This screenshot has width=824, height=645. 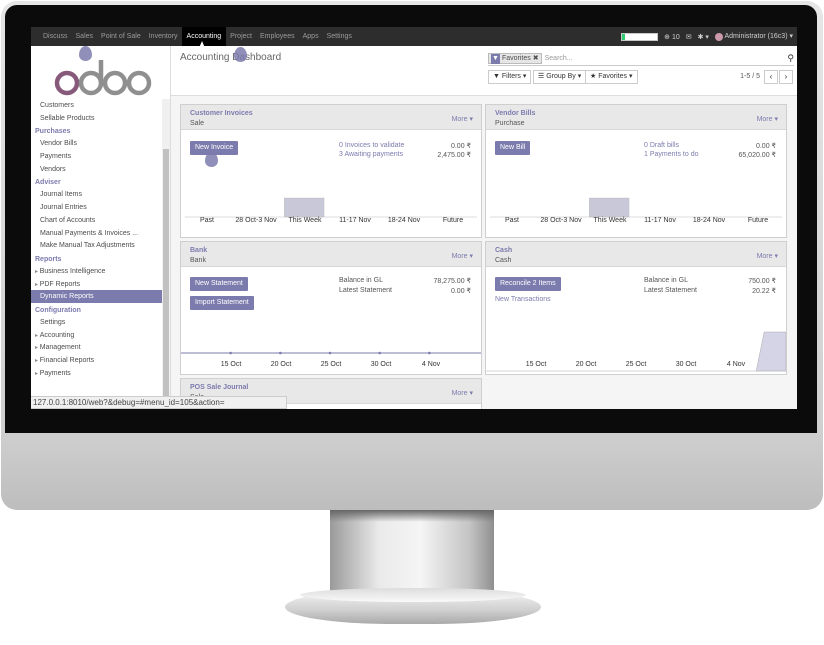 I want to click on payments-to-do-link: 1 Payments to do, so click(x=671, y=154).